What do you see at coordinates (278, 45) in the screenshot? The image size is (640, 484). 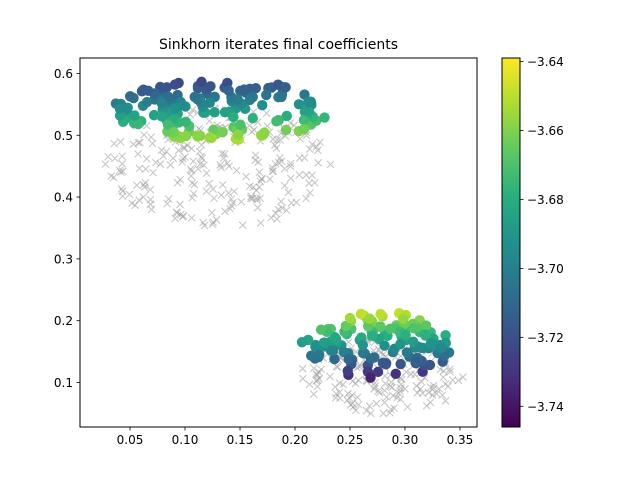 I see `chart-title: Sinkhorn iterates final coefficients` at bounding box center [278, 45].